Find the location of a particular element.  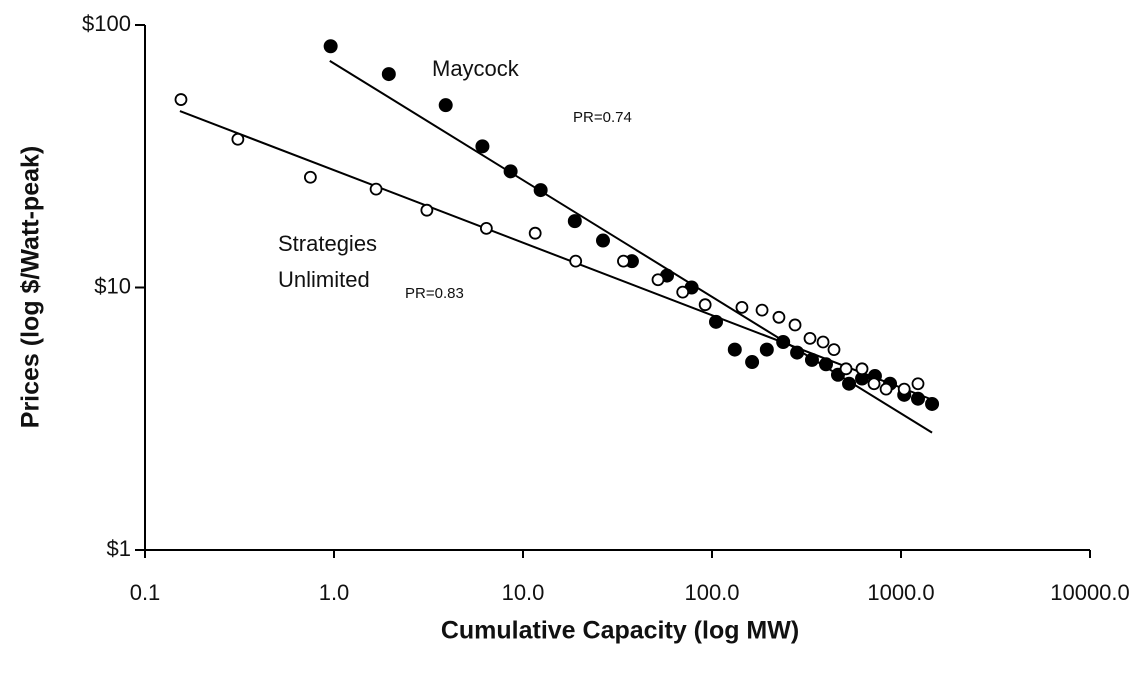

annotation: PR=0.74 is located at coordinates (602, 117).